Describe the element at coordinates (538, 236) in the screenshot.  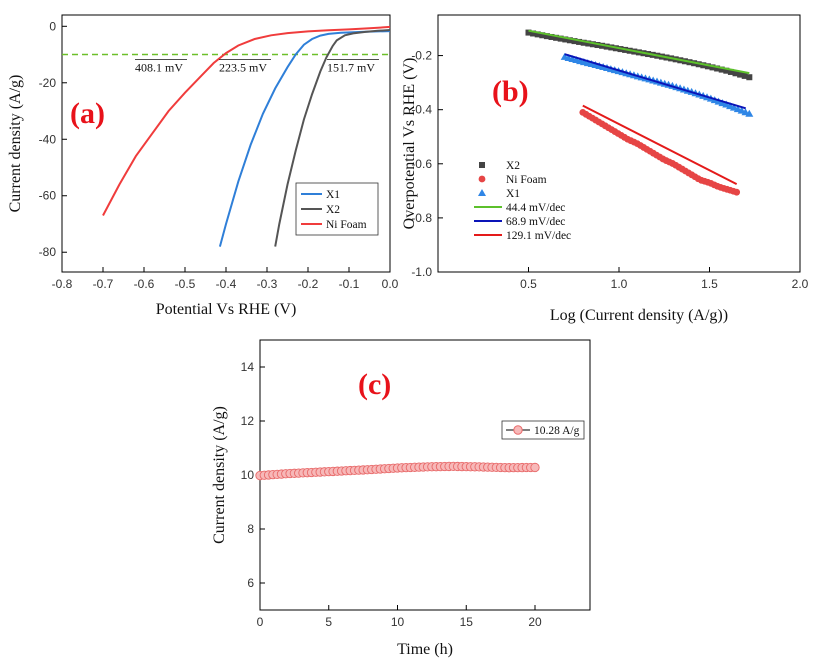
I see `legend-entry: 129.1 mV/dec` at that location.